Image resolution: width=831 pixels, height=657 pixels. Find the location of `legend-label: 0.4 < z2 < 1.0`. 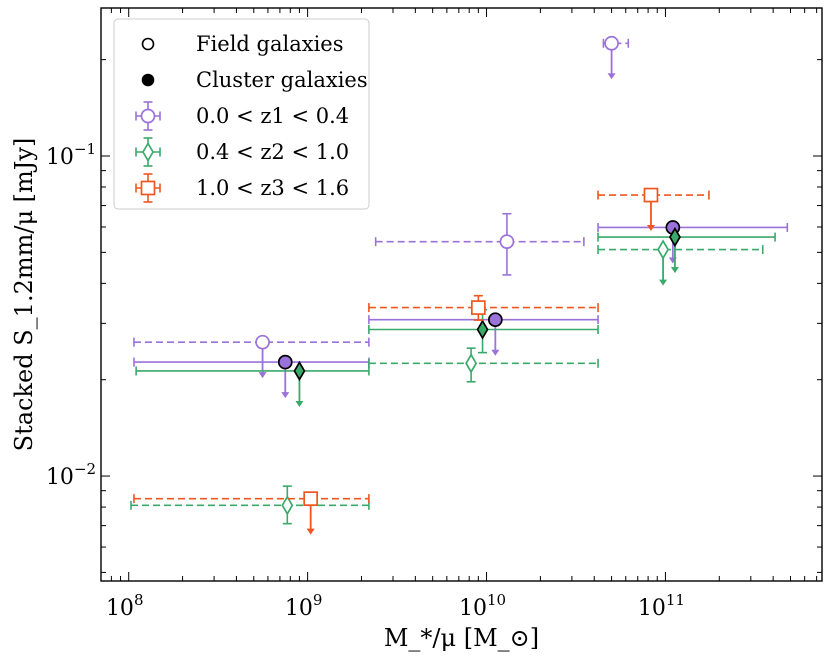

legend-label: 0.4 < z2 < 1.0 is located at coordinates (272, 152).